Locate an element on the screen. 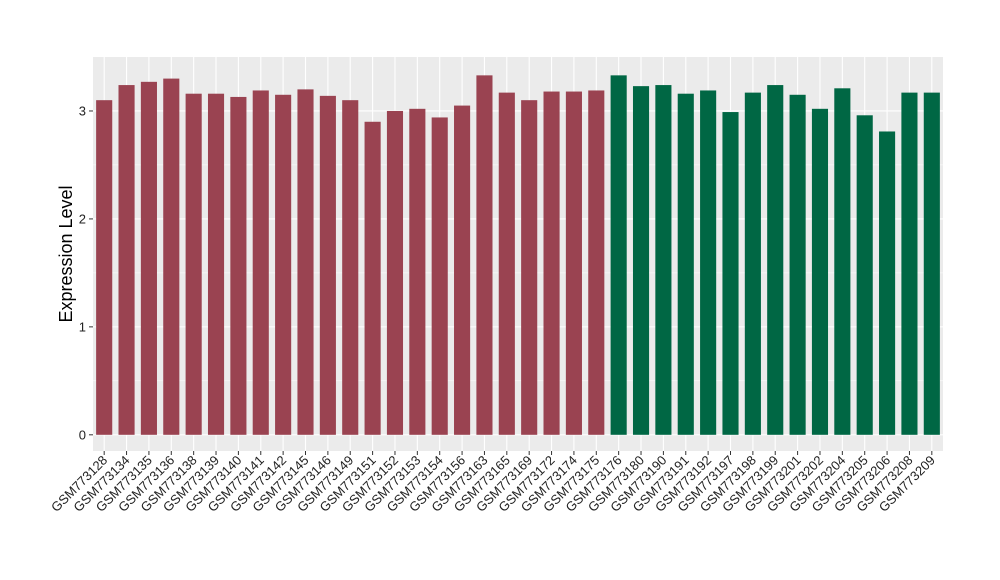 The height and width of the screenshot is (580, 1000). bar-GSM773174 is located at coordinates (573, 263).